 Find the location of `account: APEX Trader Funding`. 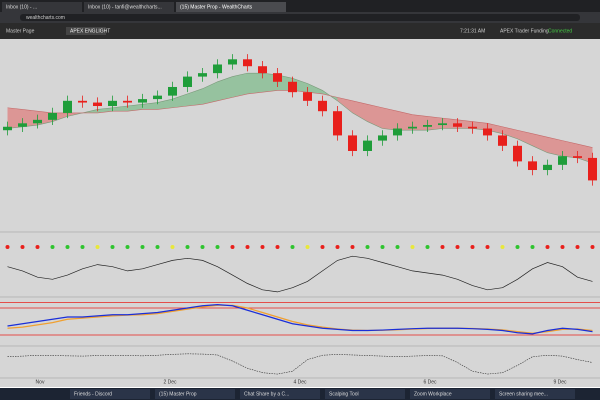

account: APEX Trader Funding is located at coordinates (524, 31).